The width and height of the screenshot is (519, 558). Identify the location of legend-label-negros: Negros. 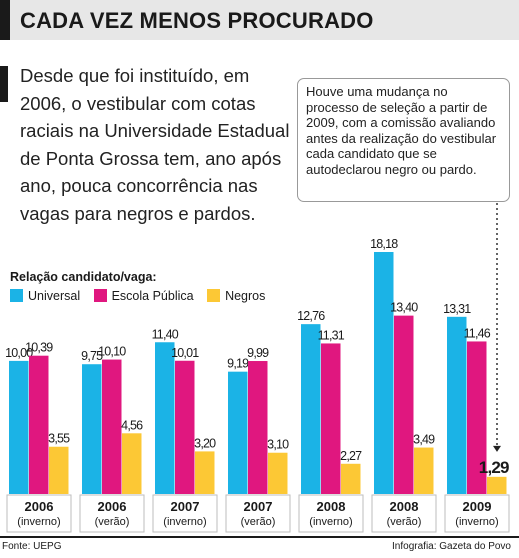
(245, 296).